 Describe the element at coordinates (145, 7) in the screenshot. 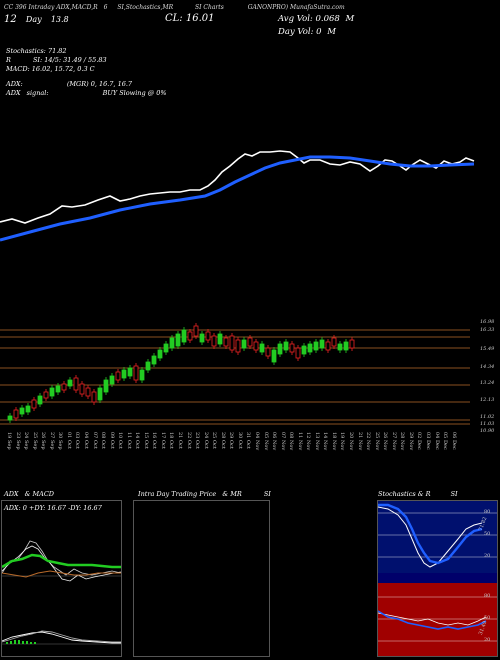

I see `header-title-c: SI,Stochastics,MR` at that location.